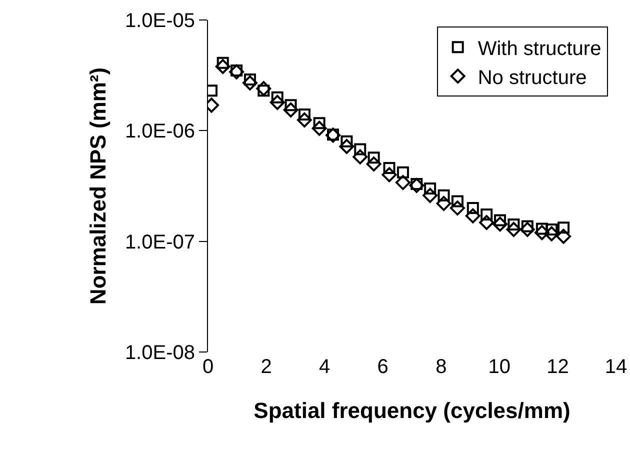 The image size is (630, 472). Describe the element at coordinates (382, 367) in the screenshot. I see `x-tick-label: 6` at that location.